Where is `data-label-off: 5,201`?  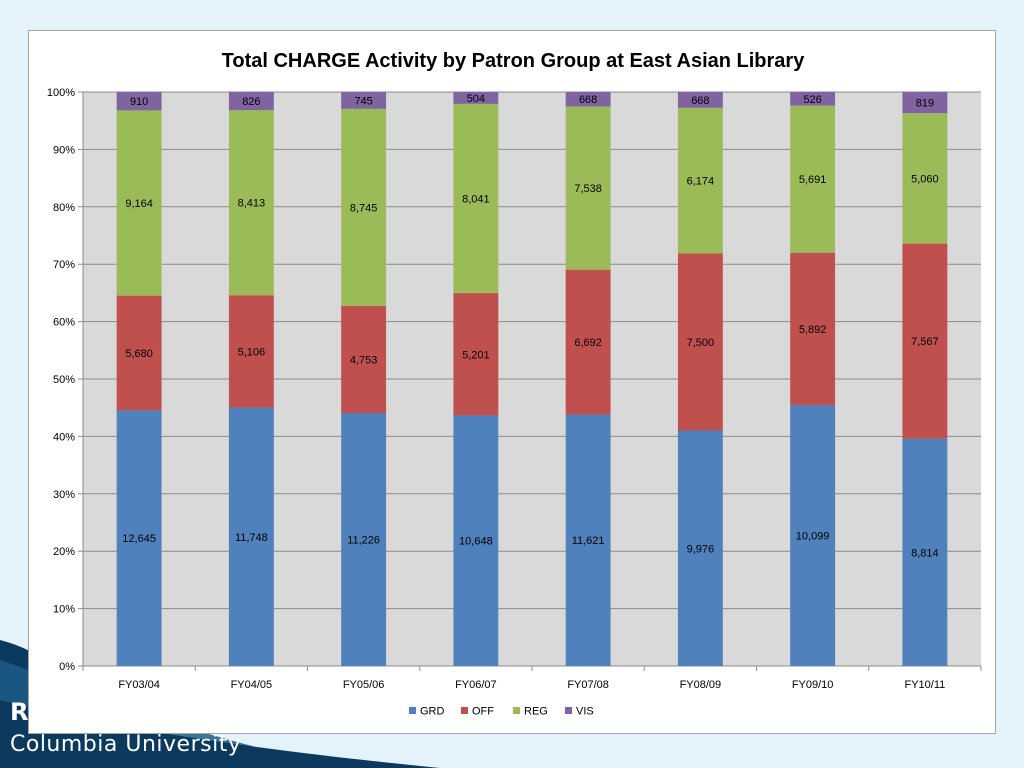
data-label-off: 5,201 is located at coordinates (476, 355).